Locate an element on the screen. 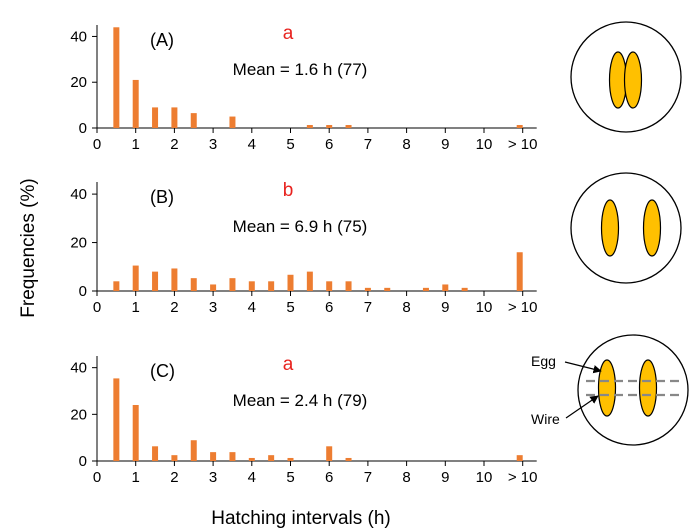 The height and width of the screenshot is (529, 691). diagram-a is located at coordinates (626, 77).